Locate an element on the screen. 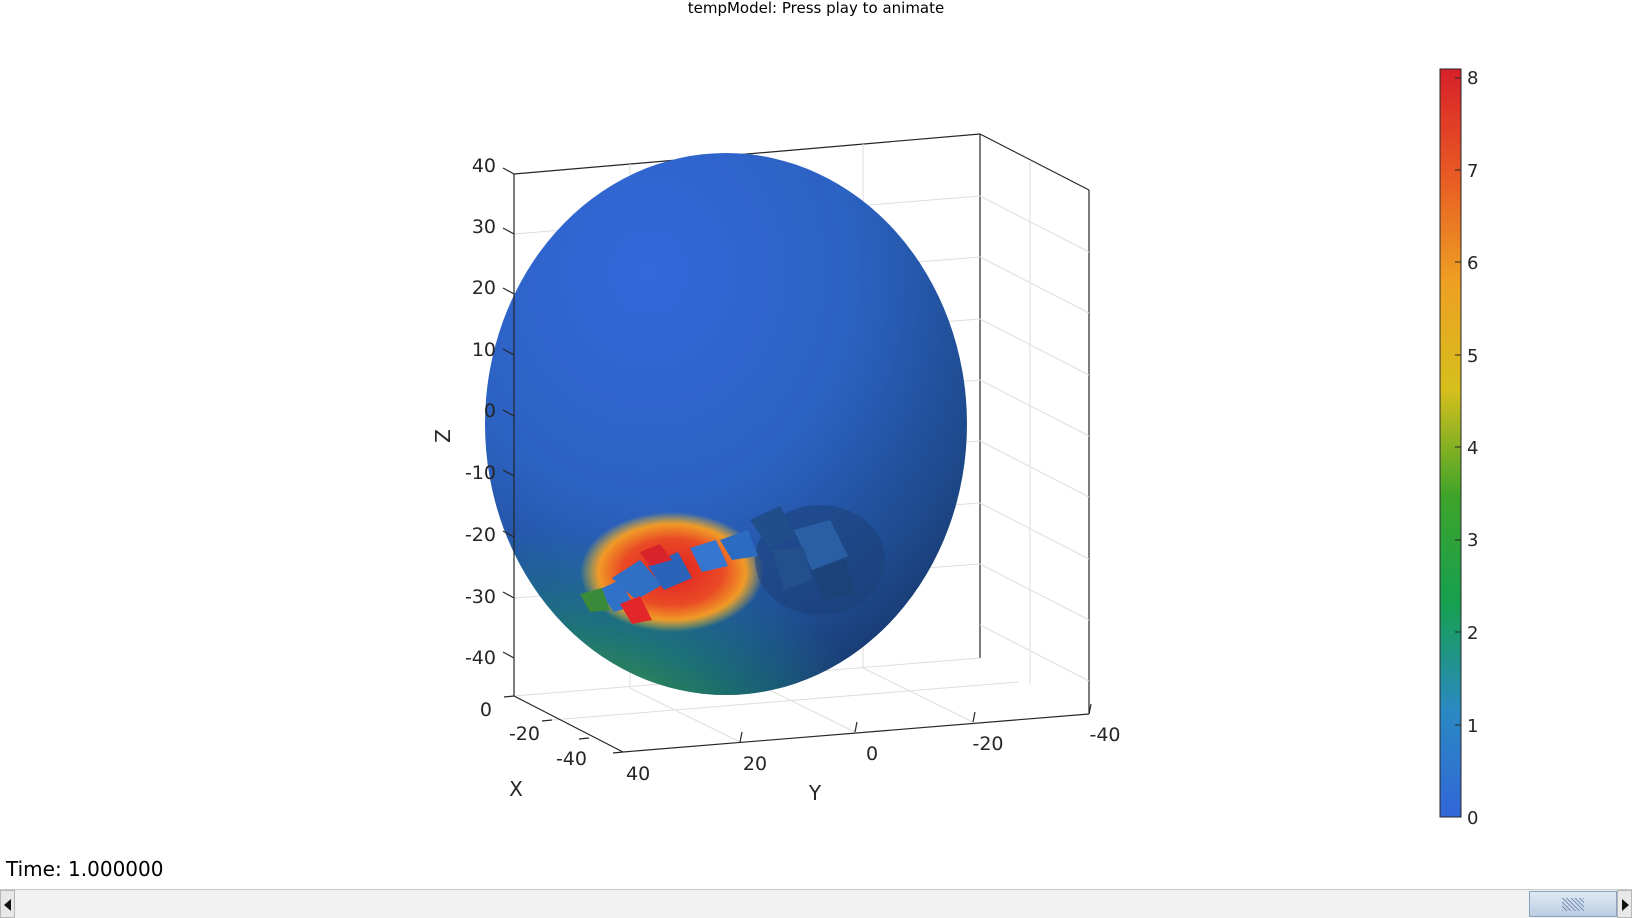 The width and height of the screenshot is (1632, 918). colorbar-bar is located at coordinates (1450, 443).